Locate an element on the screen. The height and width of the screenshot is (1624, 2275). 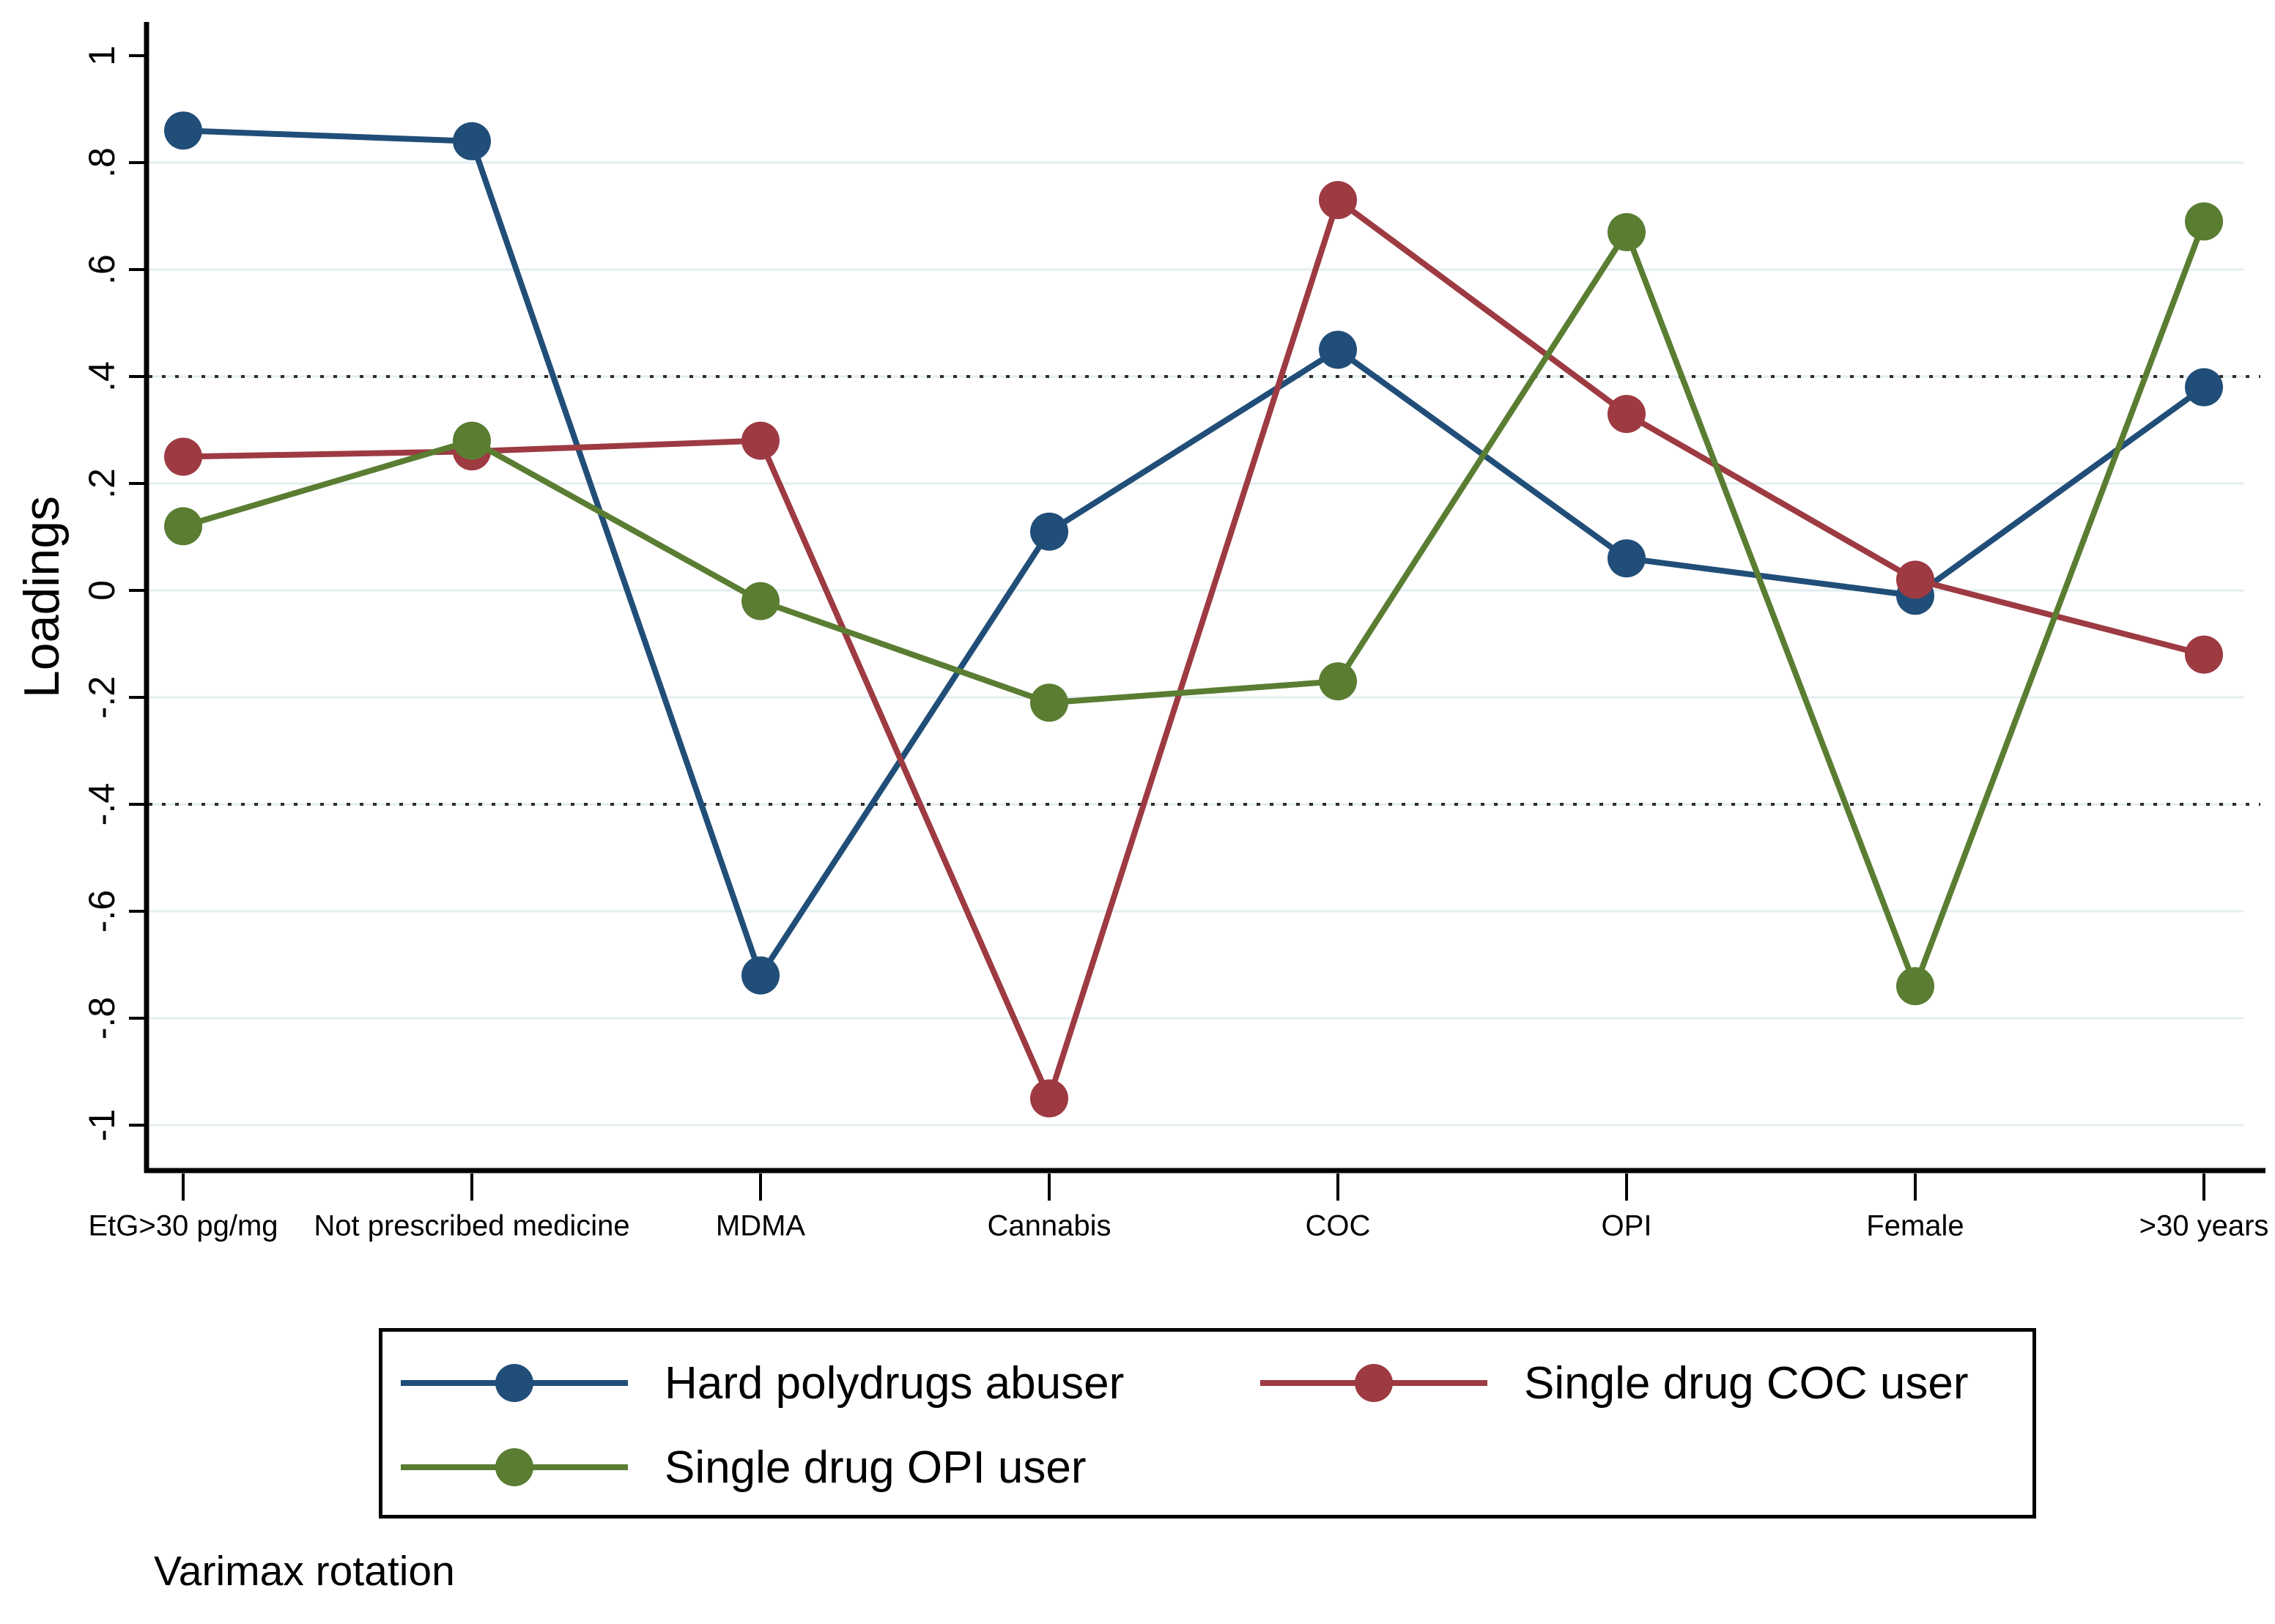
y-tick-label: -.4 is located at coordinates (102, 804).